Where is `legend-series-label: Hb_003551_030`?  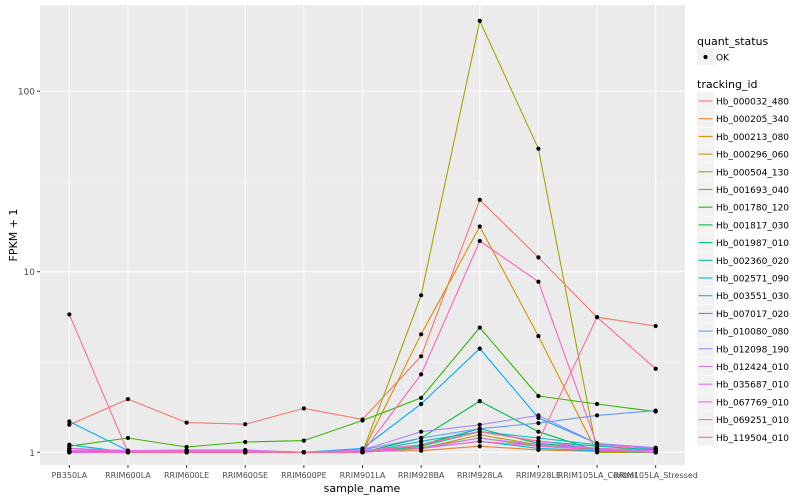 legend-series-label: Hb_003551_030 is located at coordinates (752, 297).